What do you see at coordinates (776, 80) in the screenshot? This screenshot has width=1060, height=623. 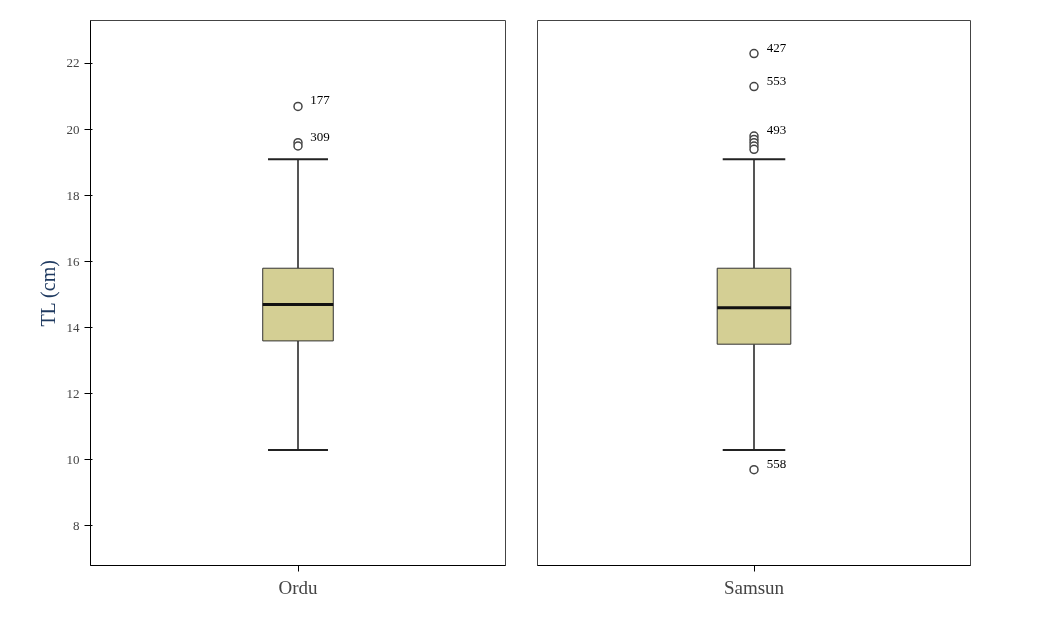 I see `annotation: 553` at bounding box center [776, 80].